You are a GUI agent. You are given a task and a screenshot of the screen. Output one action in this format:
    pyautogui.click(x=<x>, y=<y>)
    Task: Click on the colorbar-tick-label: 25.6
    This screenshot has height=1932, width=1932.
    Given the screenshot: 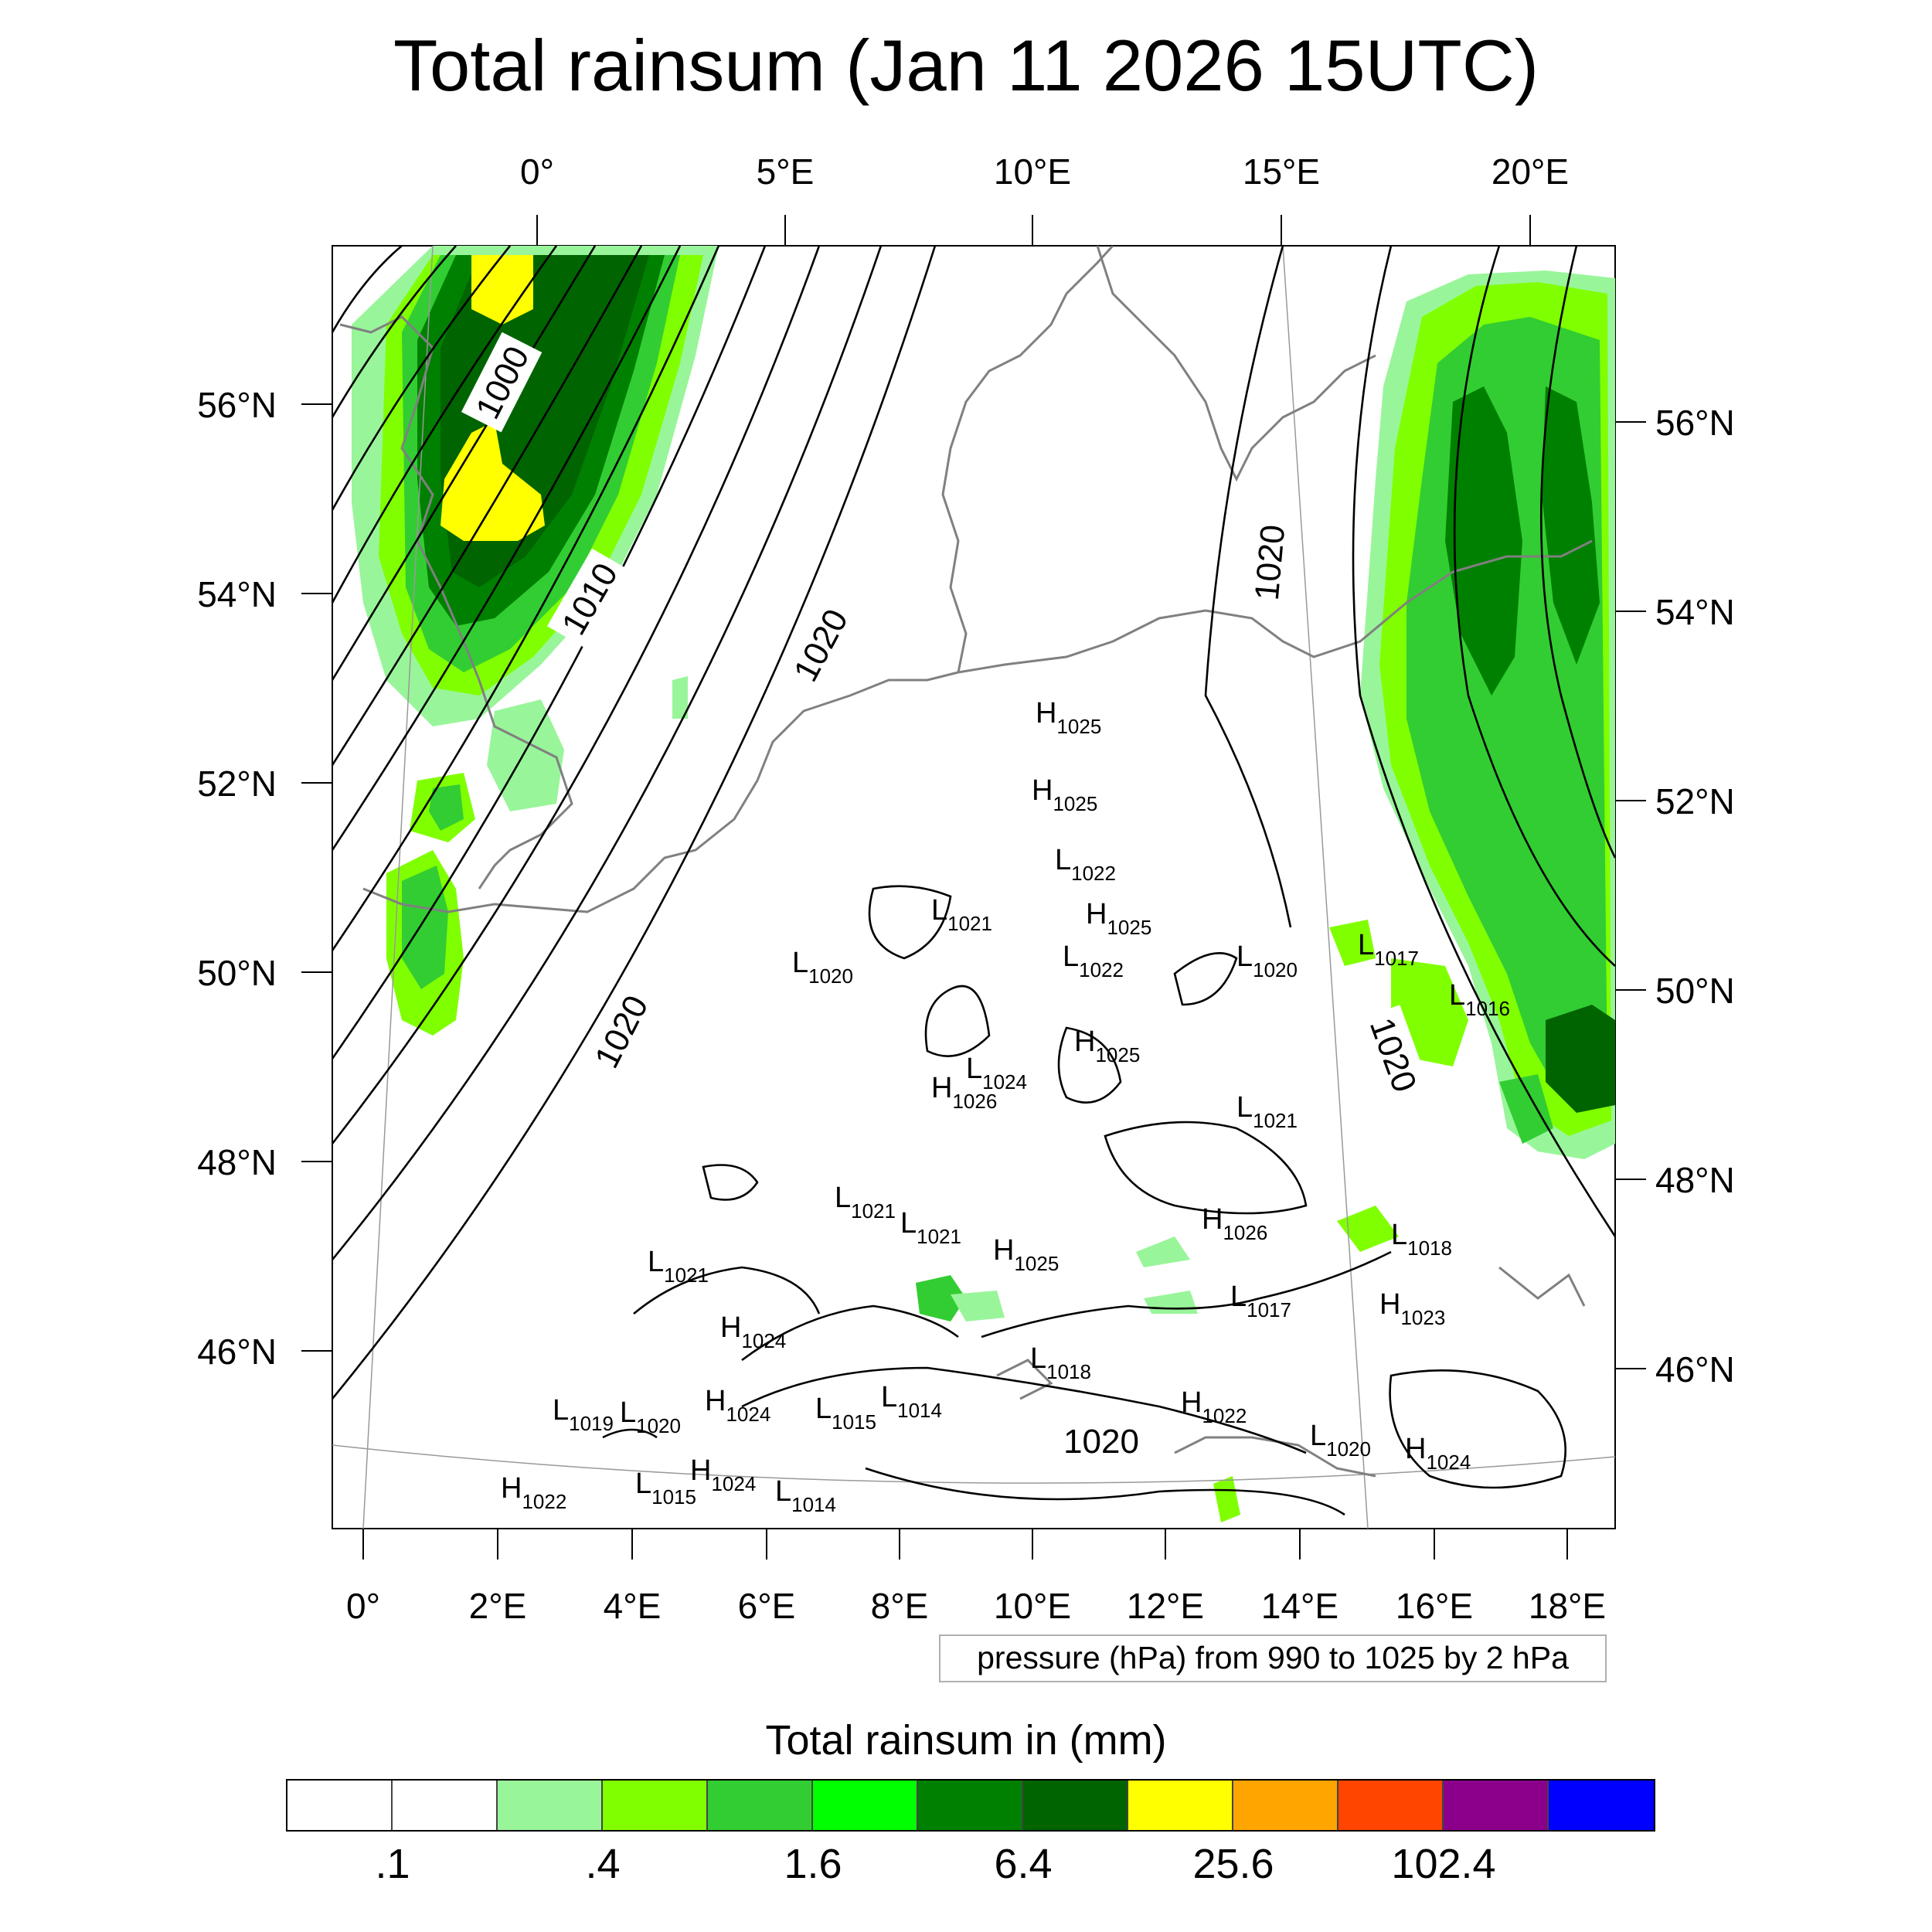 What is the action you would take?
    pyautogui.click(x=1233, y=1864)
    